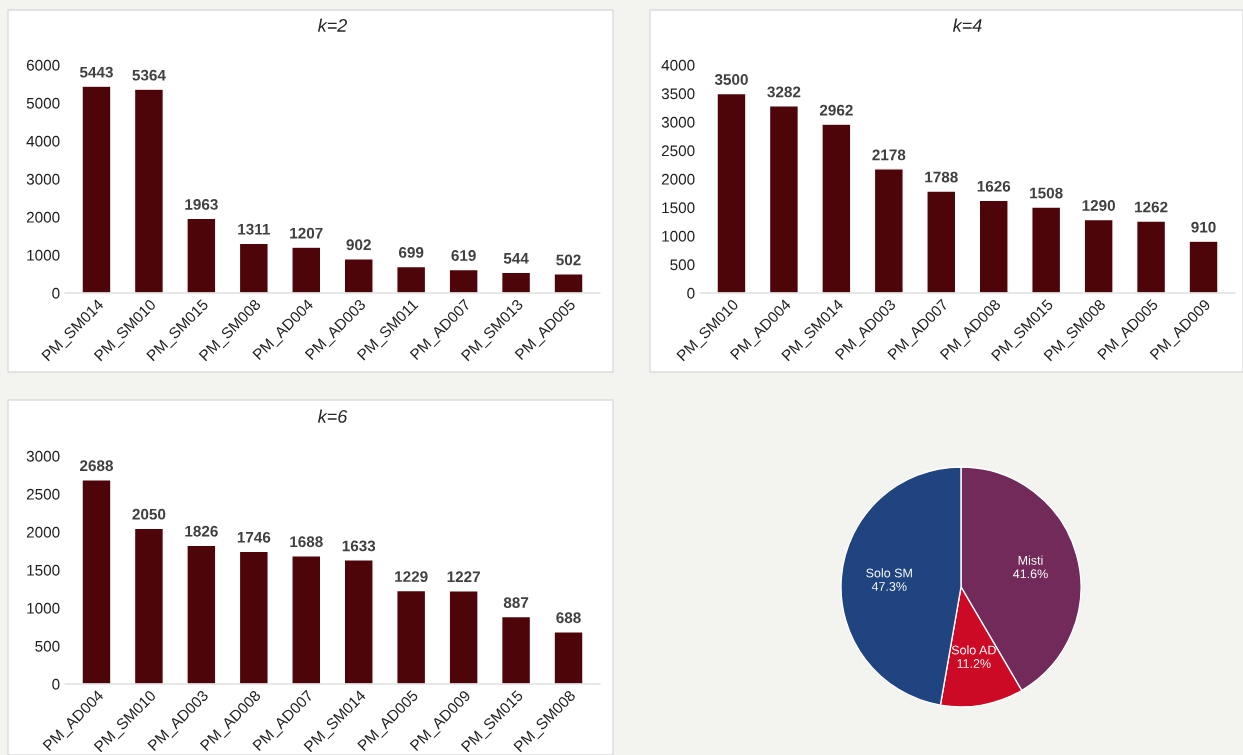 This screenshot has width=1243, height=755. What do you see at coordinates (568, 260) in the screenshot?
I see `data-label: 502` at bounding box center [568, 260].